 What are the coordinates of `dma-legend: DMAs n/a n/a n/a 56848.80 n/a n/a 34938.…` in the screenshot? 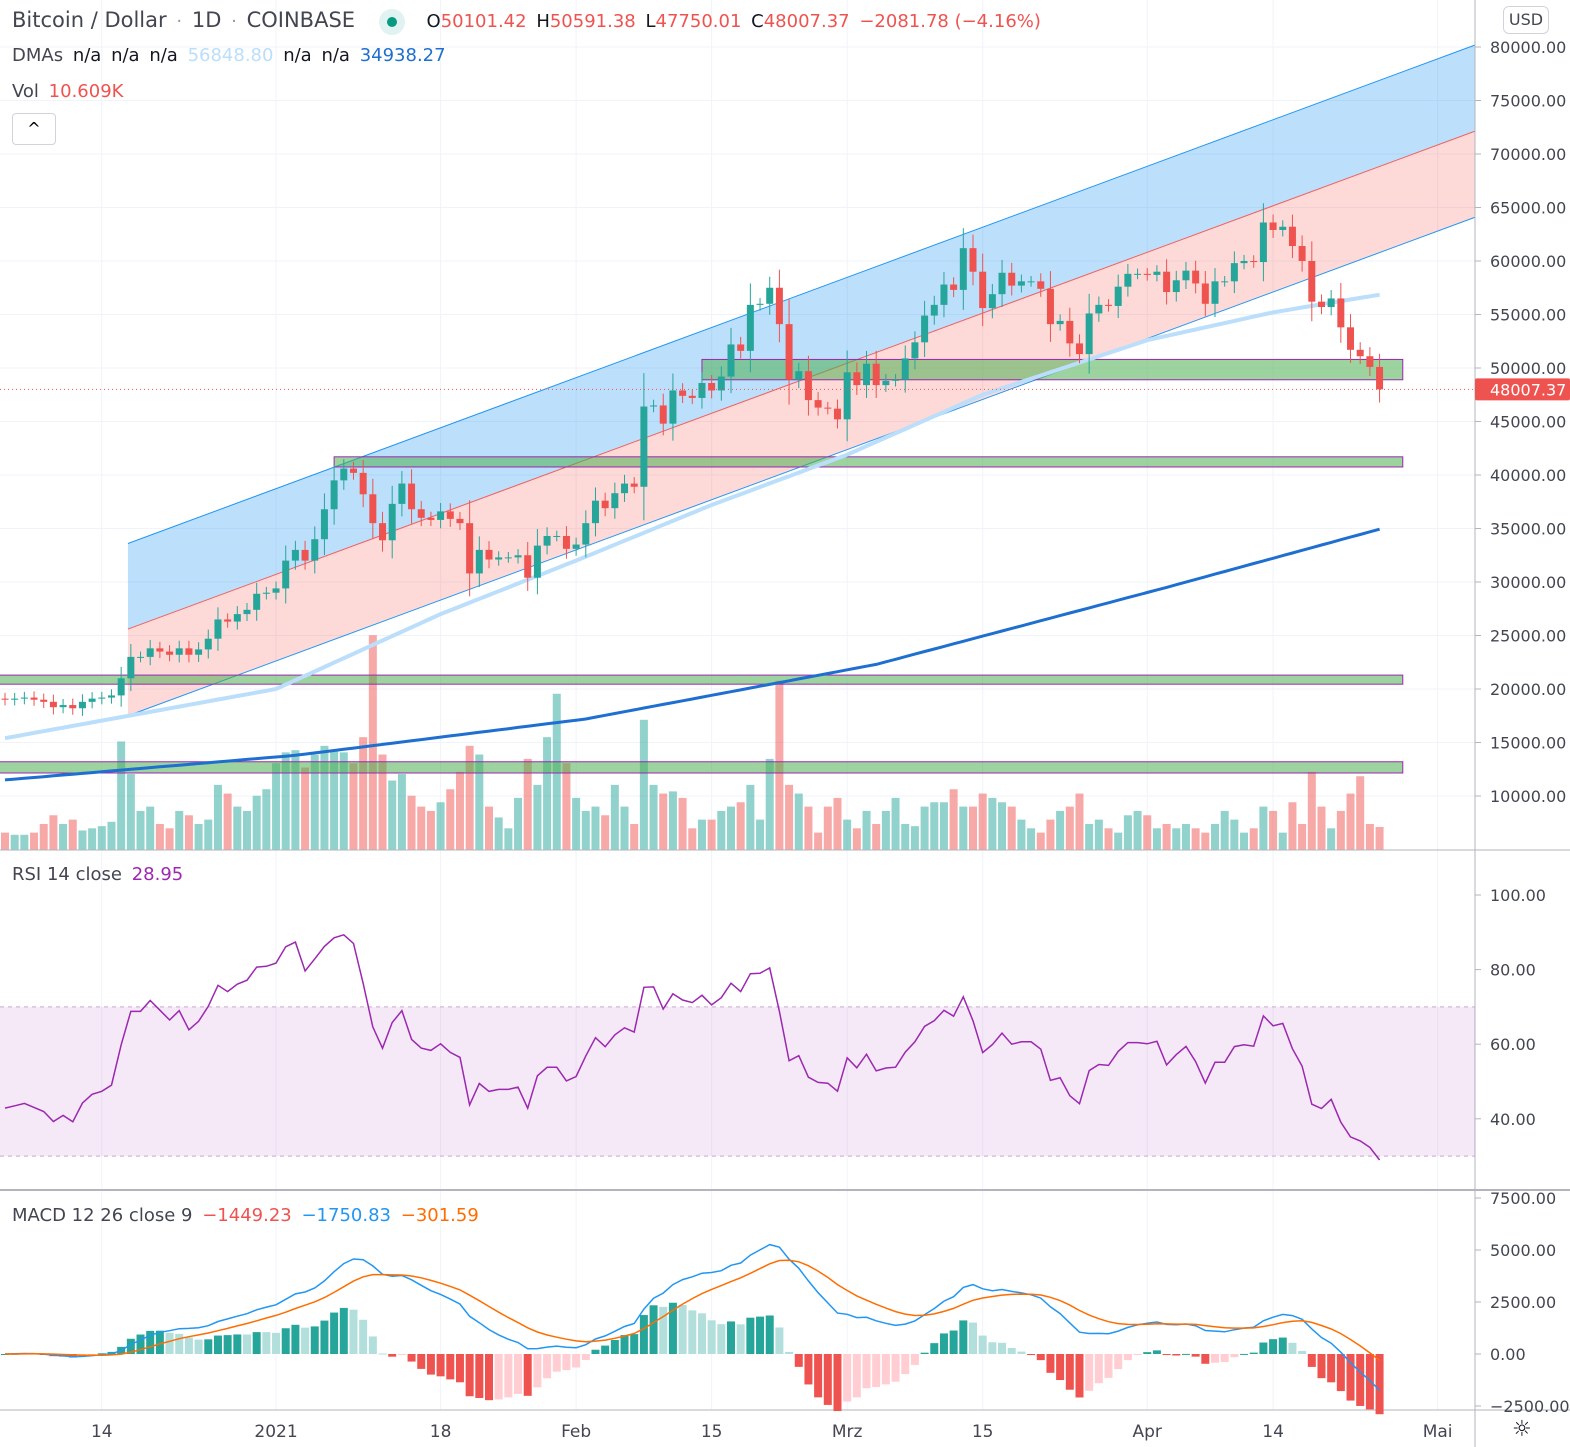 It's located at (229, 55).